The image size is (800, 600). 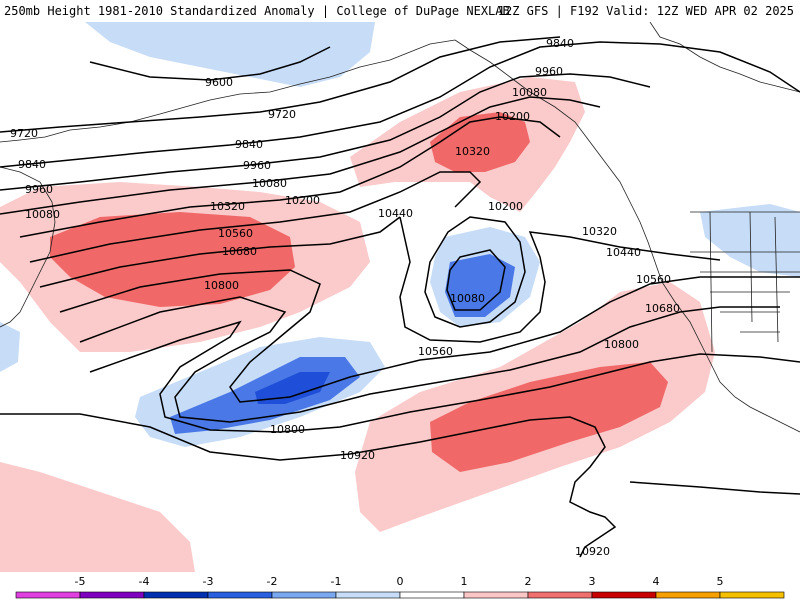 I want to click on contour-10440-a, so click(x=220, y=252).